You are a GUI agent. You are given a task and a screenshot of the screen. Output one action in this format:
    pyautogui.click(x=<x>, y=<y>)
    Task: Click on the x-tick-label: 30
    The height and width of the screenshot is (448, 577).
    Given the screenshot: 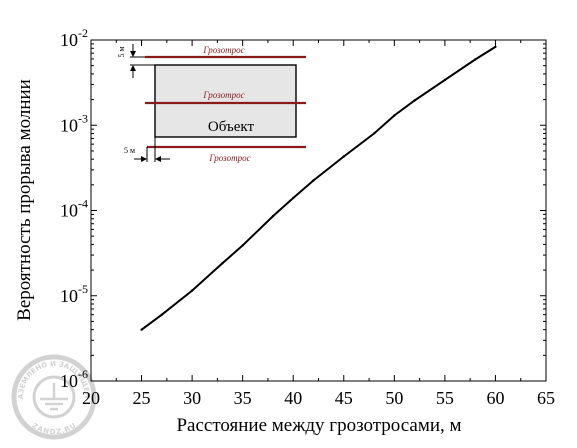 What is the action you would take?
    pyautogui.click(x=192, y=398)
    